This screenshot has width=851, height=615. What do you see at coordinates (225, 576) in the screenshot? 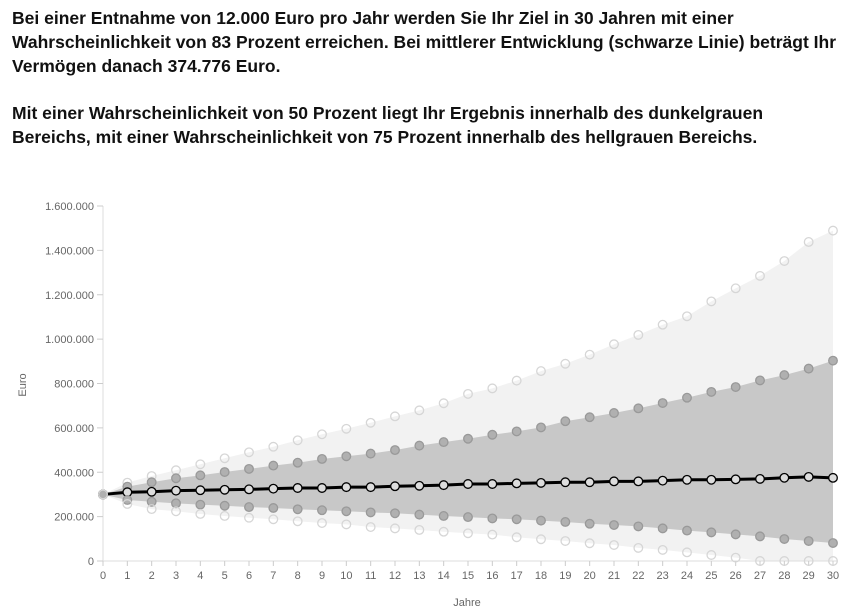
I see `x-tick-label: 5` at bounding box center [225, 576].